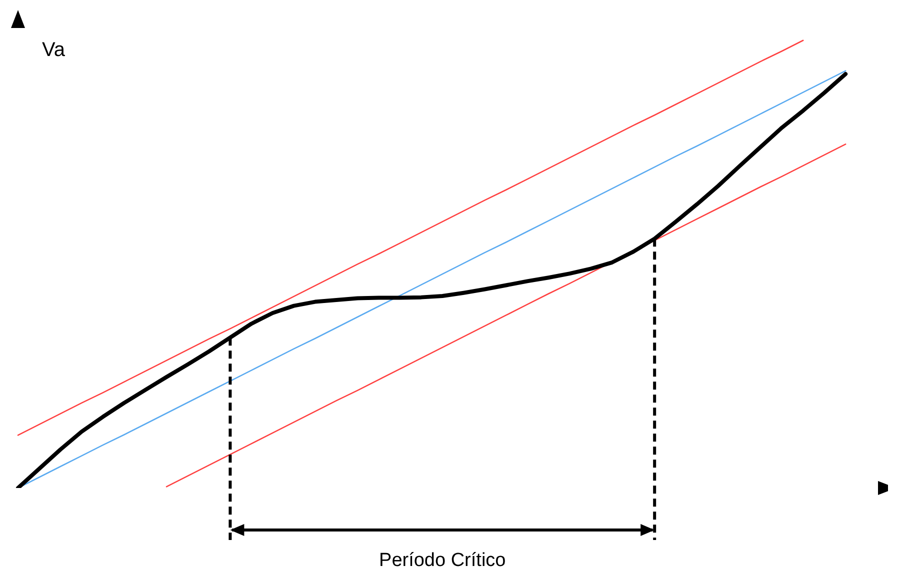  I want to click on y-axis-title: Va, so click(54, 50).